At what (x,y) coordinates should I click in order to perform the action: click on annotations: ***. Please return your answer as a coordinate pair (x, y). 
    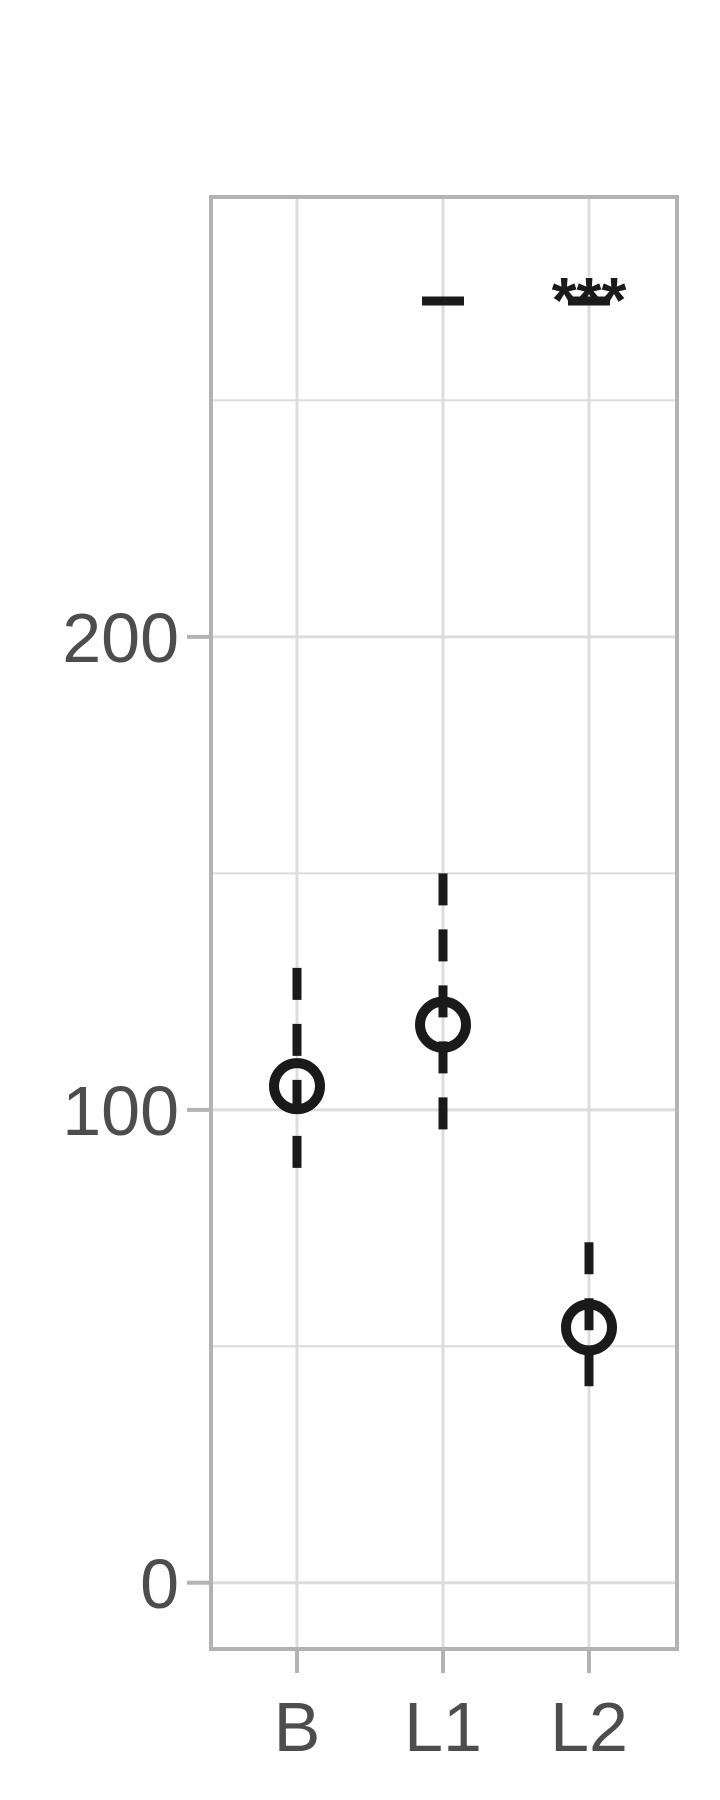
    Looking at the image, I should click on (589, 300).